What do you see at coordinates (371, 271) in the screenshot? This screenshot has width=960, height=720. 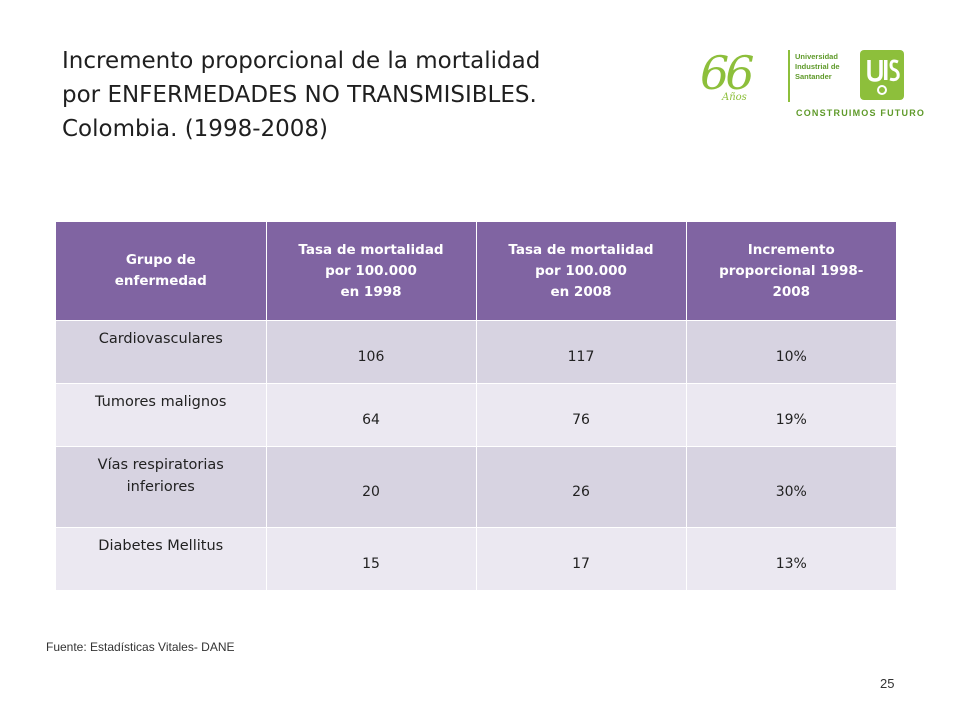 I see `header-rate-1998: Tasa de mortalidad por 100.000 en 1998` at bounding box center [371, 271].